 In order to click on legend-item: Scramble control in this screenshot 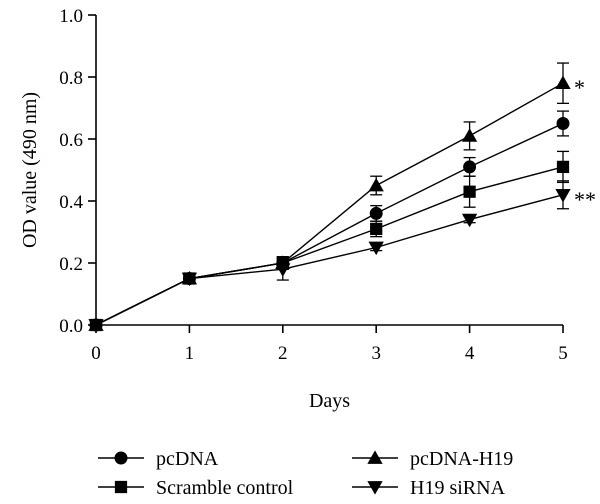, I will do `click(196, 488)`.